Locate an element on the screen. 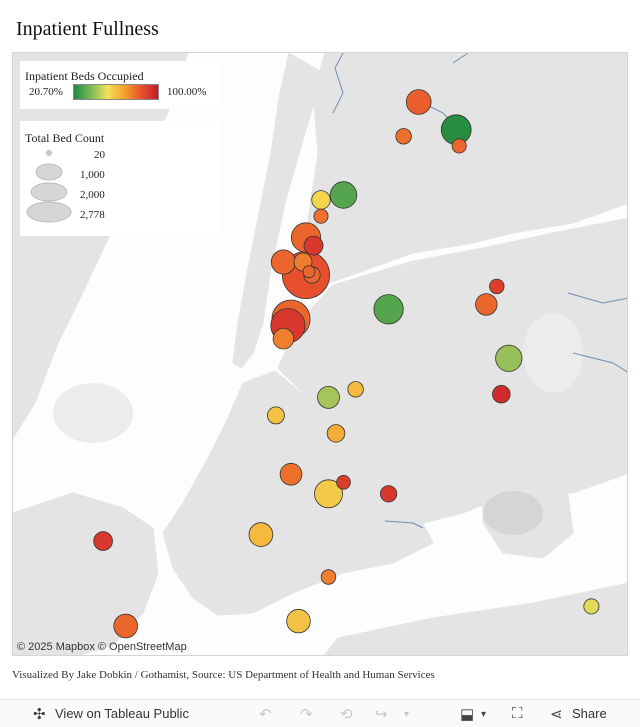 The height and width of the screenshot is (727, 640). download-chevron-icon: ▾ is located at coordinates (484, 714).